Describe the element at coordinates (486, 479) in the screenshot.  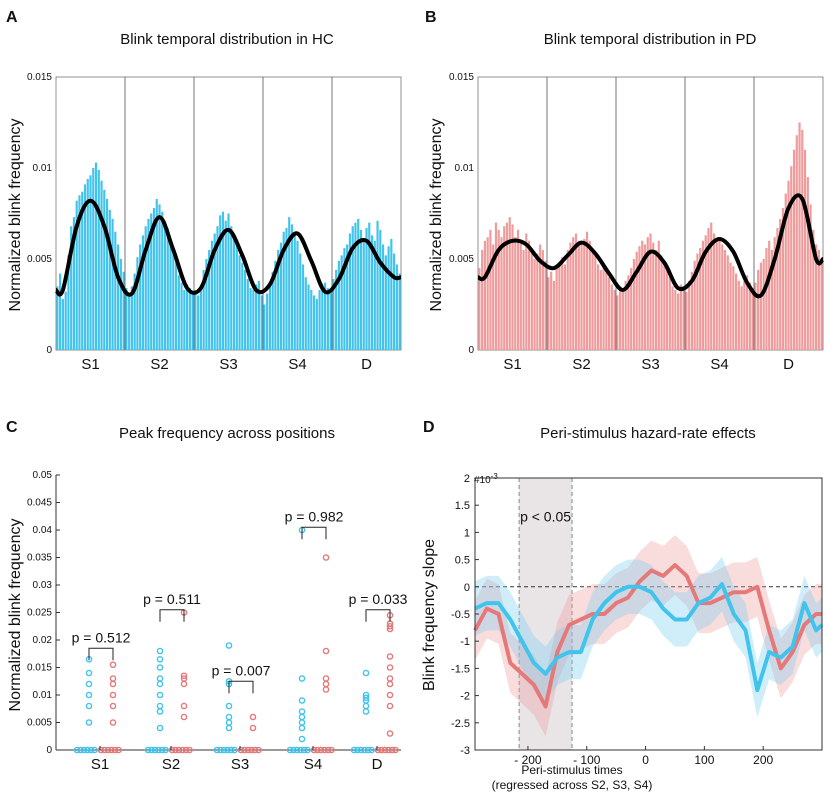
I see `panel-d-exponent: #10-3` at that location.